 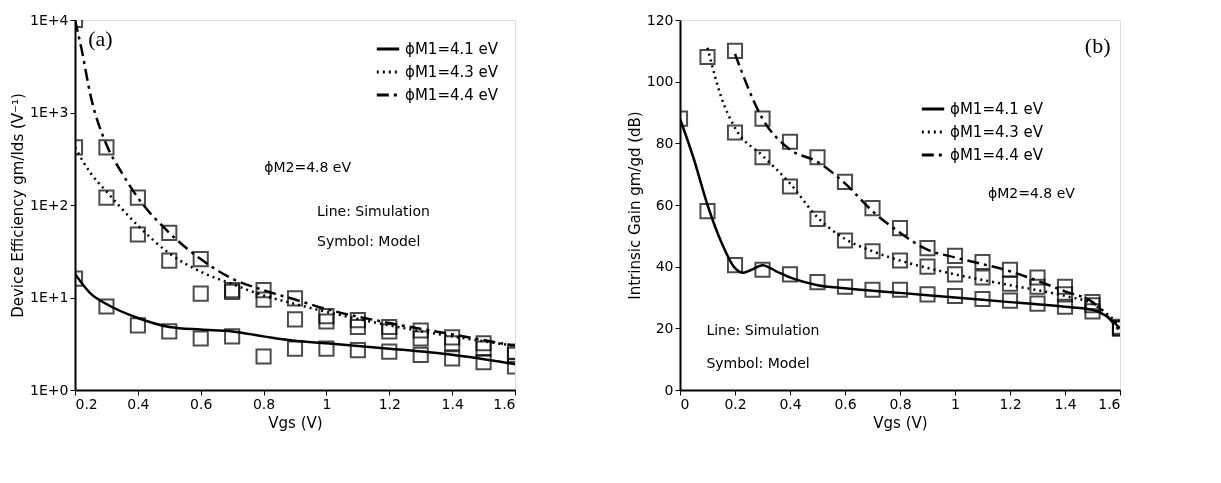 I want to click on y-tick-label: 0, so click(x=669, y=389).